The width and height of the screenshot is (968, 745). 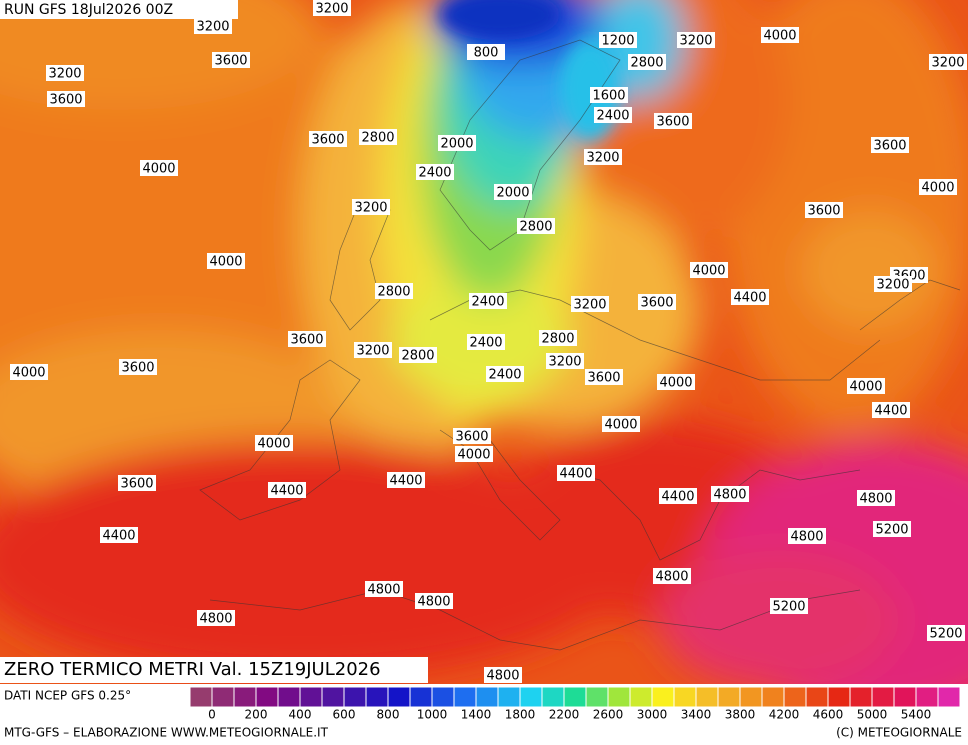 I want to click on contour-label: 1600, so click(x=608, y=96).